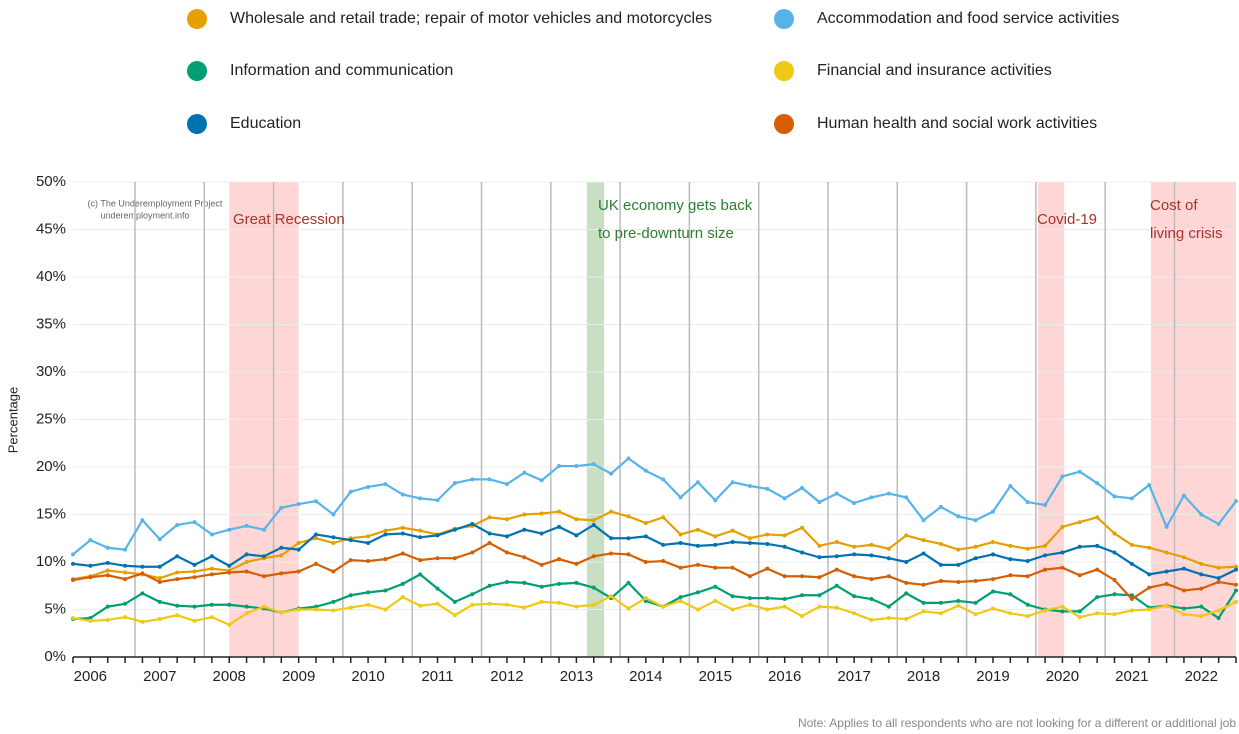 This screenshot has width=1239, height=734. I want to click on x-tick-label: 2015, so click(715, 676).